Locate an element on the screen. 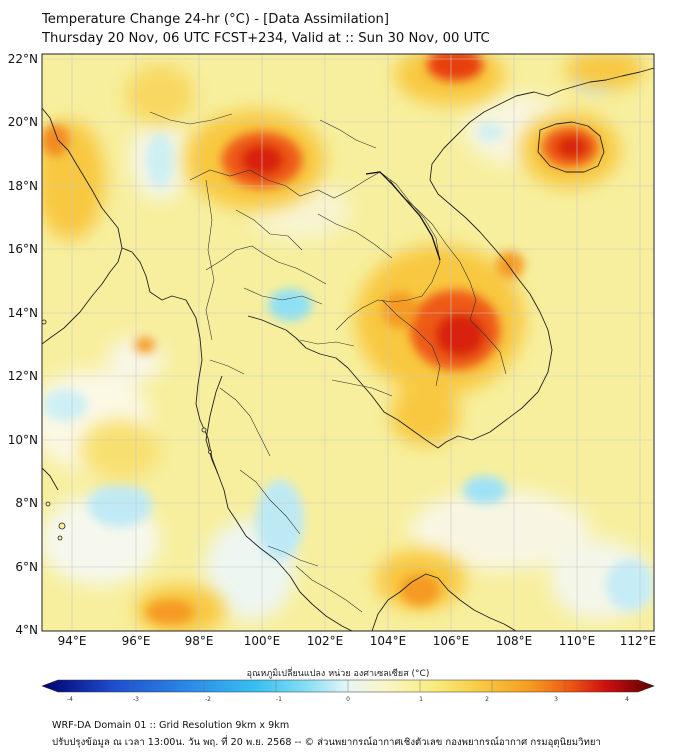 The width and height of the screenshot is (676, 756). lat-label-18n: 18°N is located at coordinates (22, 186).